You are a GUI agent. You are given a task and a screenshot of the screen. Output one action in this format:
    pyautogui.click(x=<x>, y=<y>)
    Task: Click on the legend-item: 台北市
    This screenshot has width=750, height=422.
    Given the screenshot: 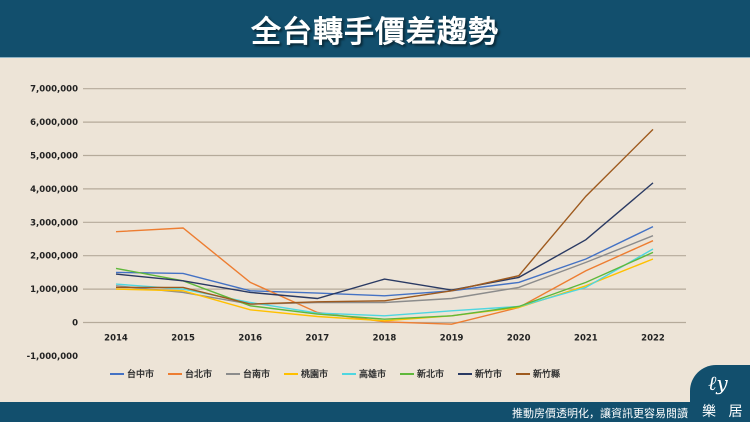 What is the action you would take?
    pyautogui.click(x=189, y=373)
    